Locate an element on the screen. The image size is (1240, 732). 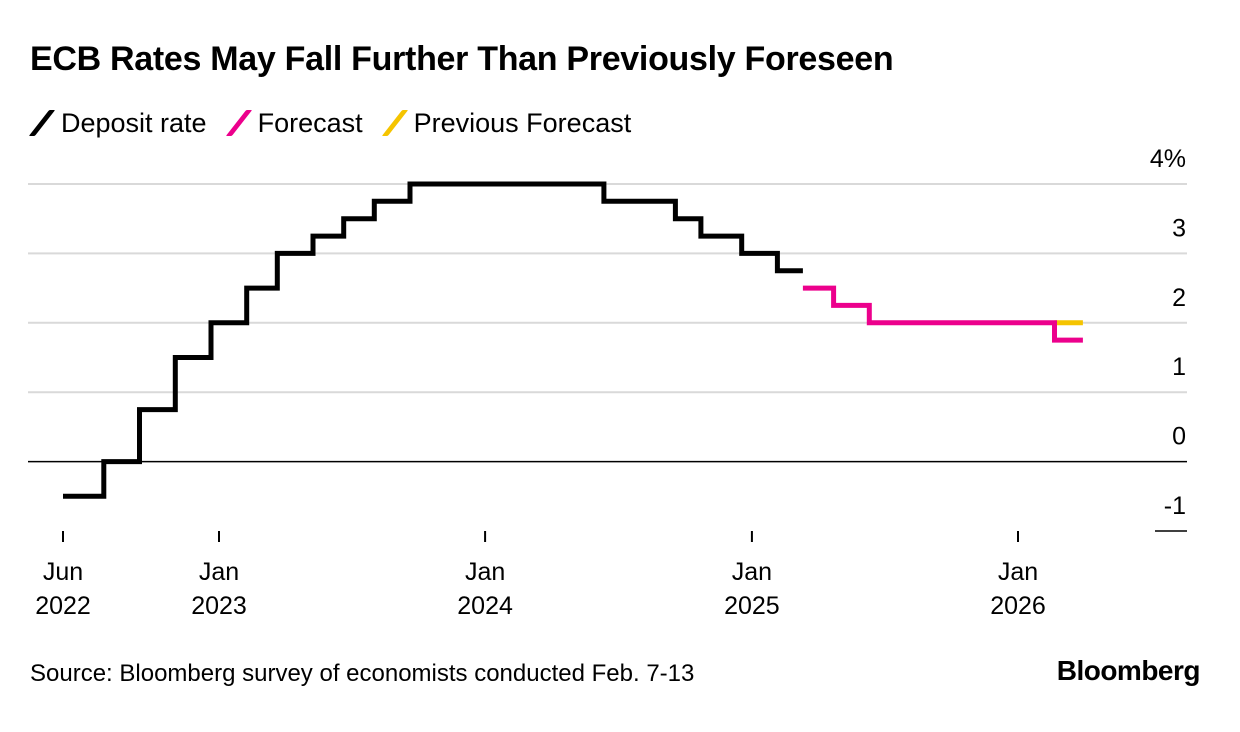
x-axis-ticks: Jun 2022 Jan 2023 Jan 2024 Jan 2025 Jan 2026 is located at coordinates (540, 575).